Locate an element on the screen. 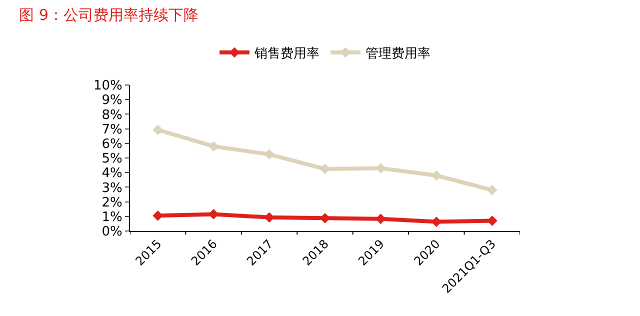 The width and height of the screenshot is (640, 316). y-tick-label: 4% is located at coordinates (112, 174).